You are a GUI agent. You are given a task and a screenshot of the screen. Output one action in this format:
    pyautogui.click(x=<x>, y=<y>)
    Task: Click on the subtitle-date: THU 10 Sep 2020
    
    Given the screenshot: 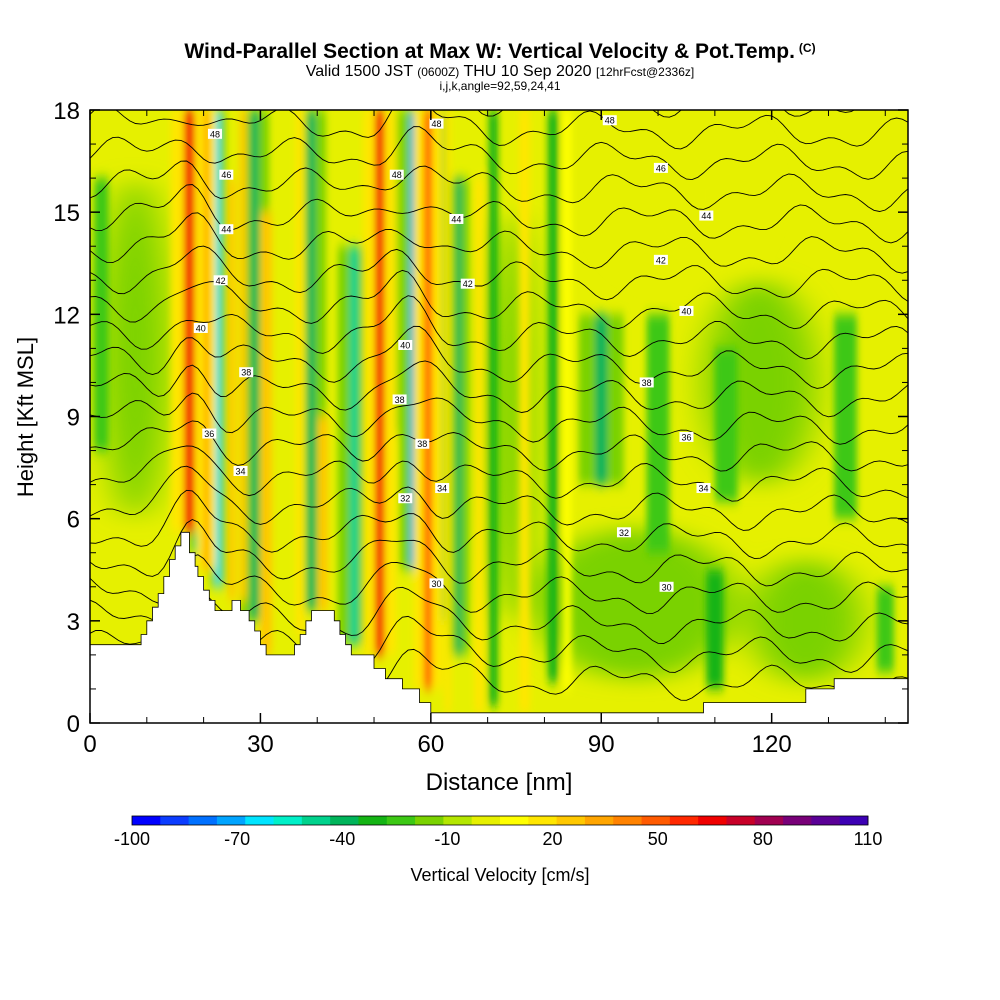 What is the action you would take?
    pyautogui.click(x=527, y=71)
    